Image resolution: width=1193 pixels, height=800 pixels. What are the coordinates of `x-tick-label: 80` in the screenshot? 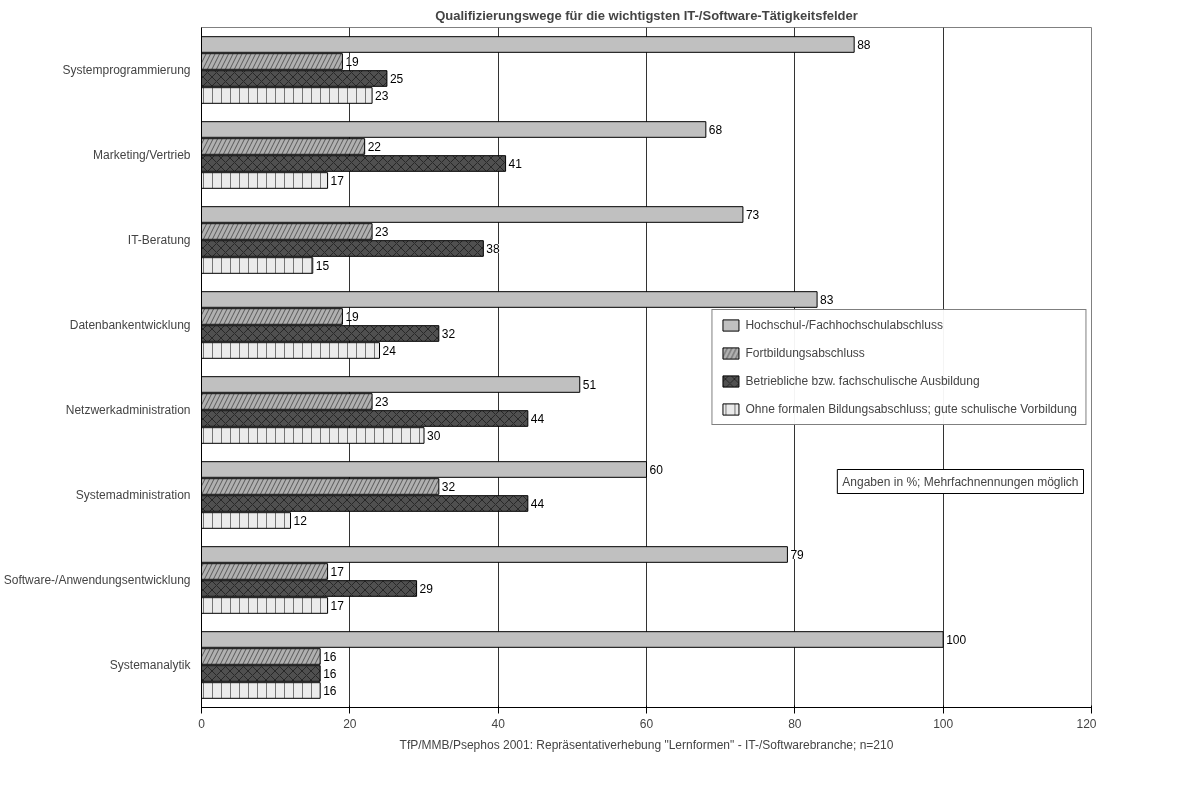 It's located at (795, 723).